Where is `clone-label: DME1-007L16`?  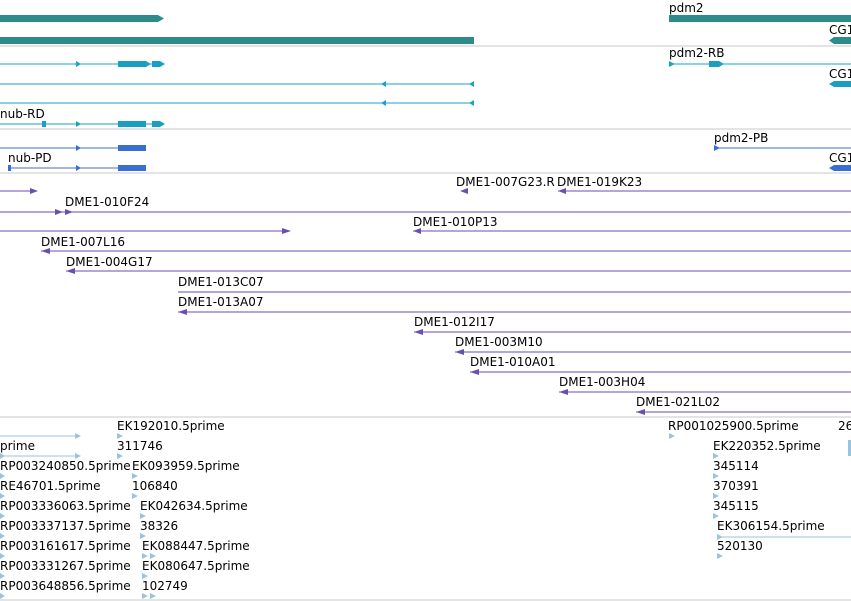
clone-label: DME1-007L16 is located at coordinates (83, 242).